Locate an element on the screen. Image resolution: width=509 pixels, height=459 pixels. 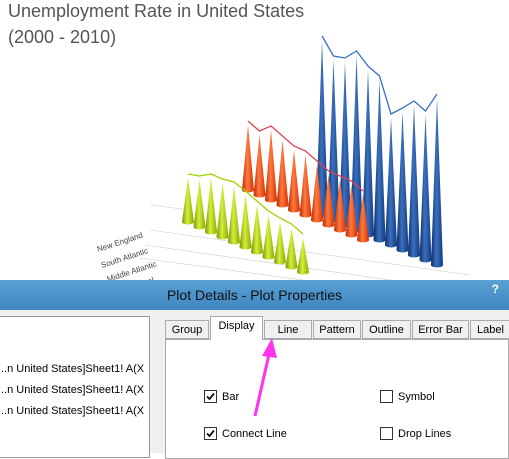
dialog-title: Plot Details - Plot Properties is located at coordinates (254, 295).